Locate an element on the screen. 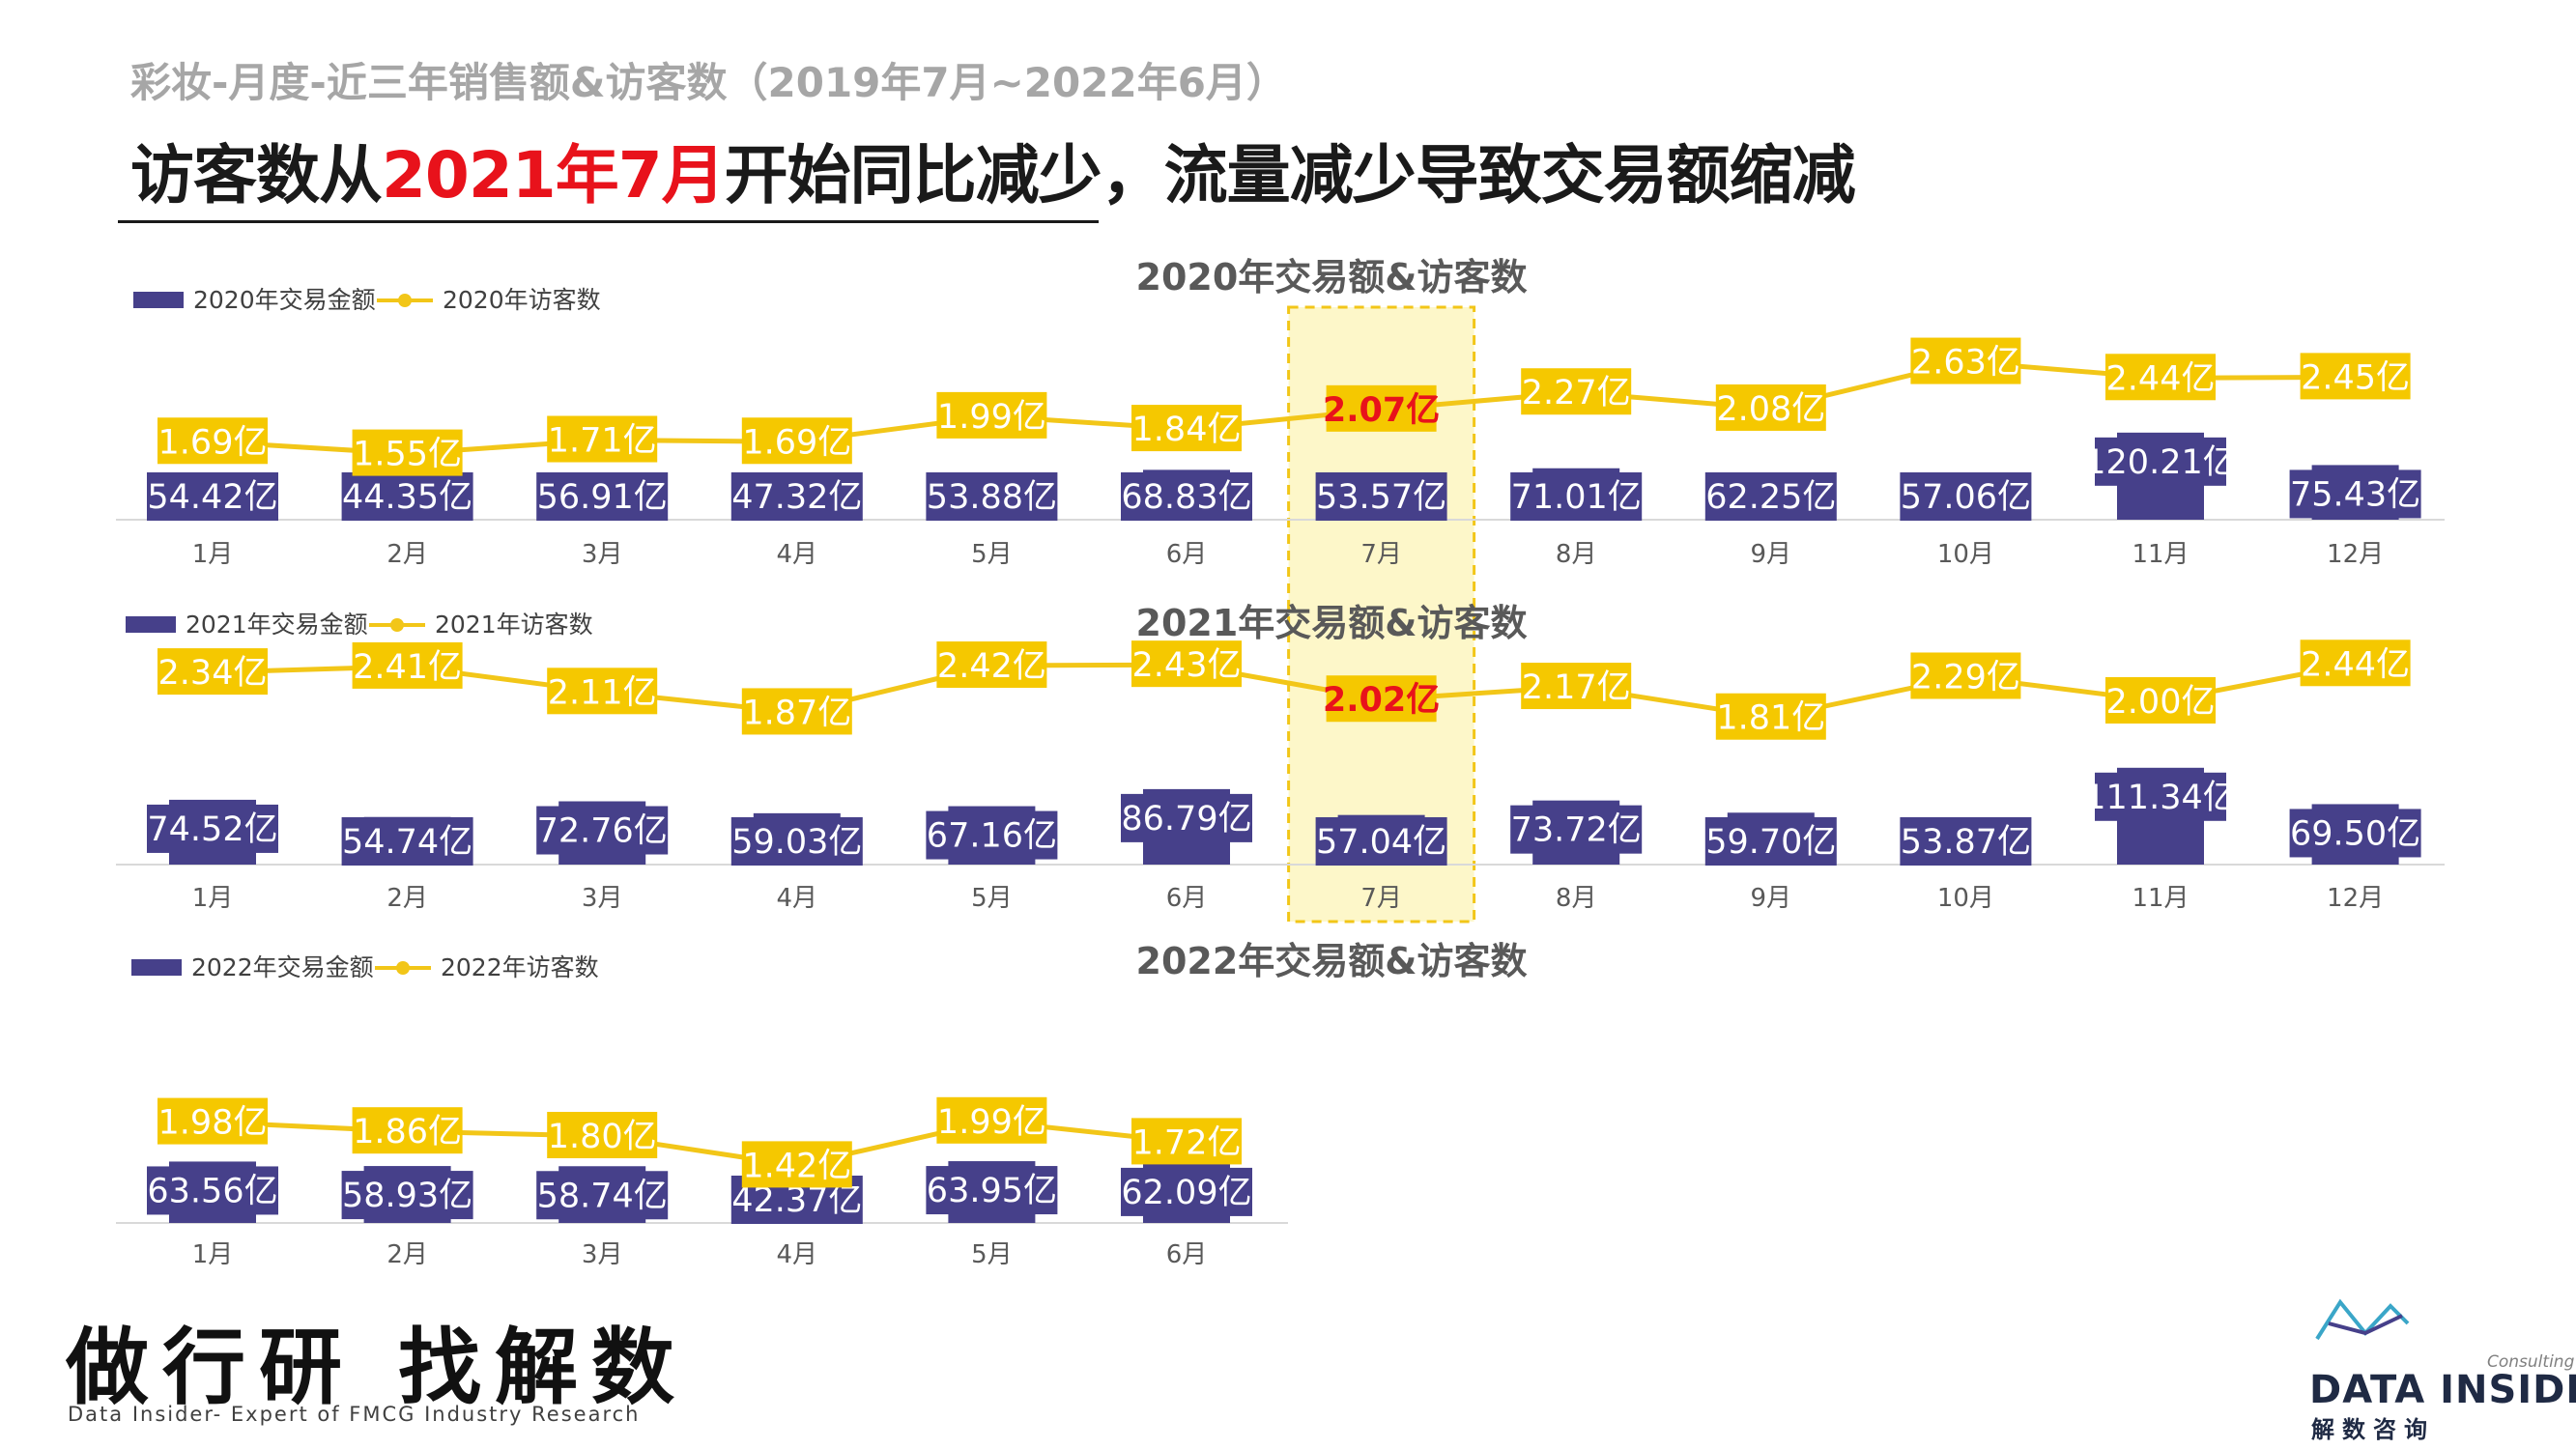 The width and height of the screenshot is (2576, 1449). visitor-value-label: 1.98亿 is located at coordinates (213, 1123).